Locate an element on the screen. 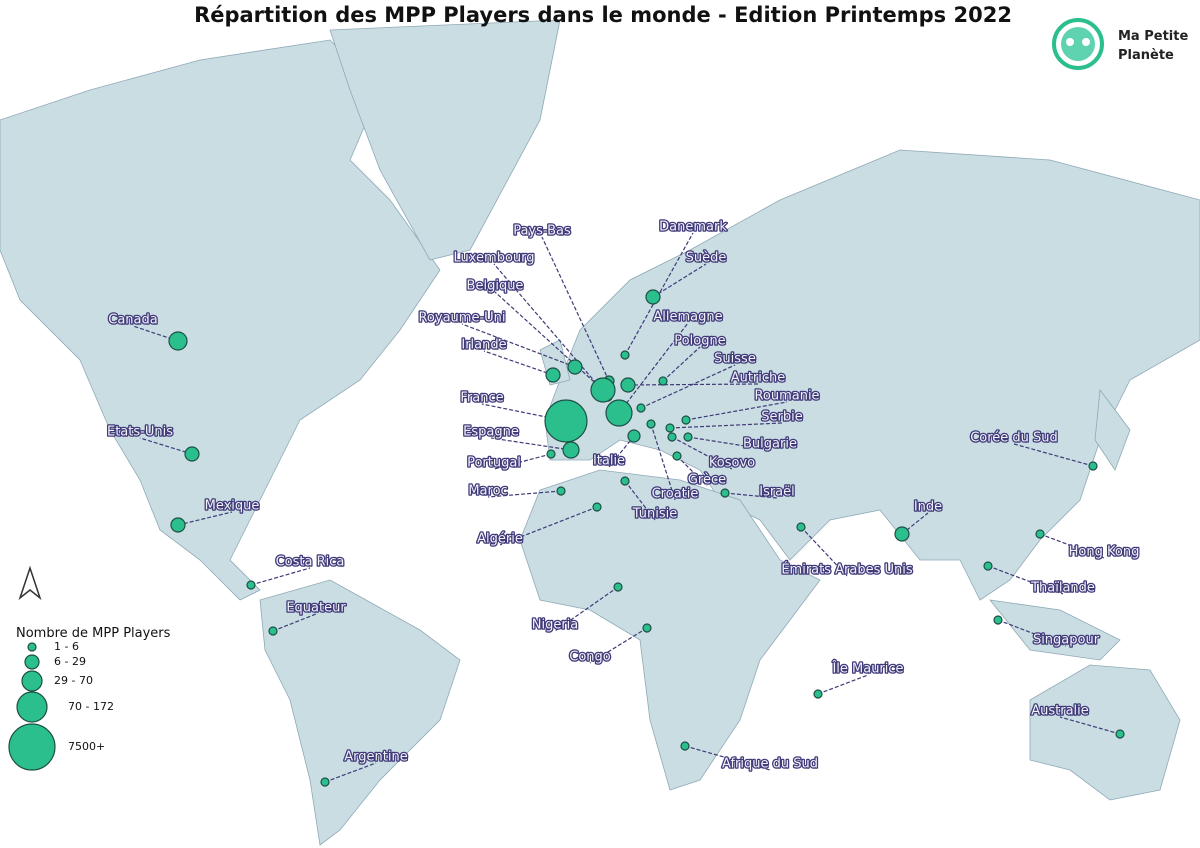 This screenshot has height=848, width=1200. country-label: Tunisie is located at coordinates (654, 514).